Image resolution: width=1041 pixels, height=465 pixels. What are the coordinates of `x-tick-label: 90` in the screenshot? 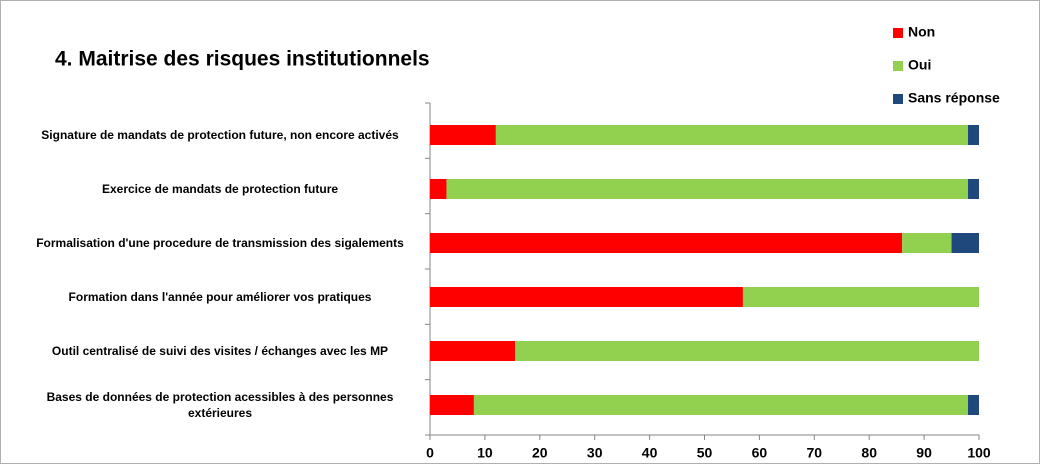 It's located at (924, 453).